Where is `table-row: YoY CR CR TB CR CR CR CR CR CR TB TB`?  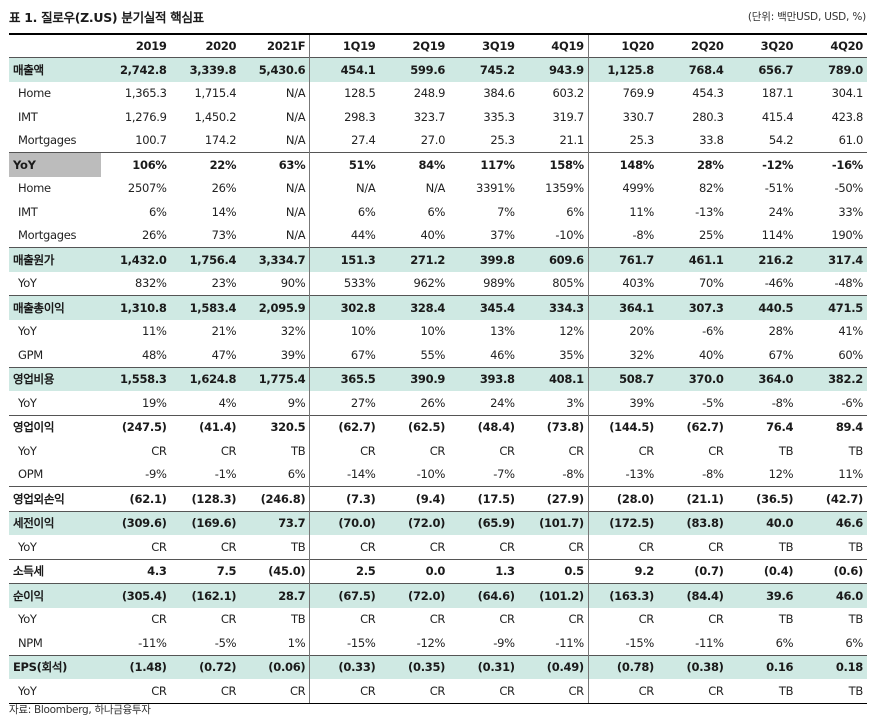 table-row: YoY CR CR TB CR CR CR CR CR CR TB TB is located at coordinates (438, 619).